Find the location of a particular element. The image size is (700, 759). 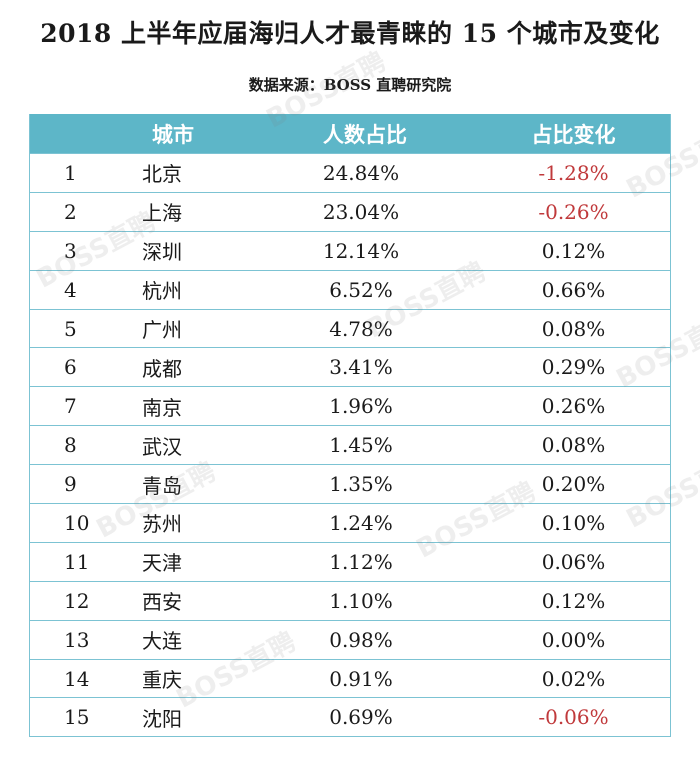

table-row: 9 青岛 1.35% 0.20% is located at coordinates (350, 483).